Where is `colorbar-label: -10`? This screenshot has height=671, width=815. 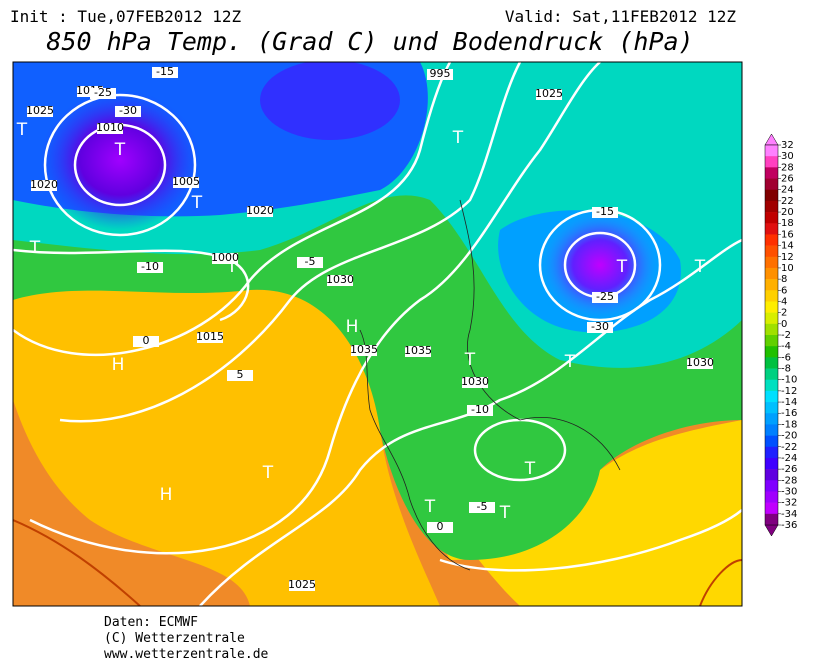
colorbar-label: -10 is located at coordinates (789, 380).